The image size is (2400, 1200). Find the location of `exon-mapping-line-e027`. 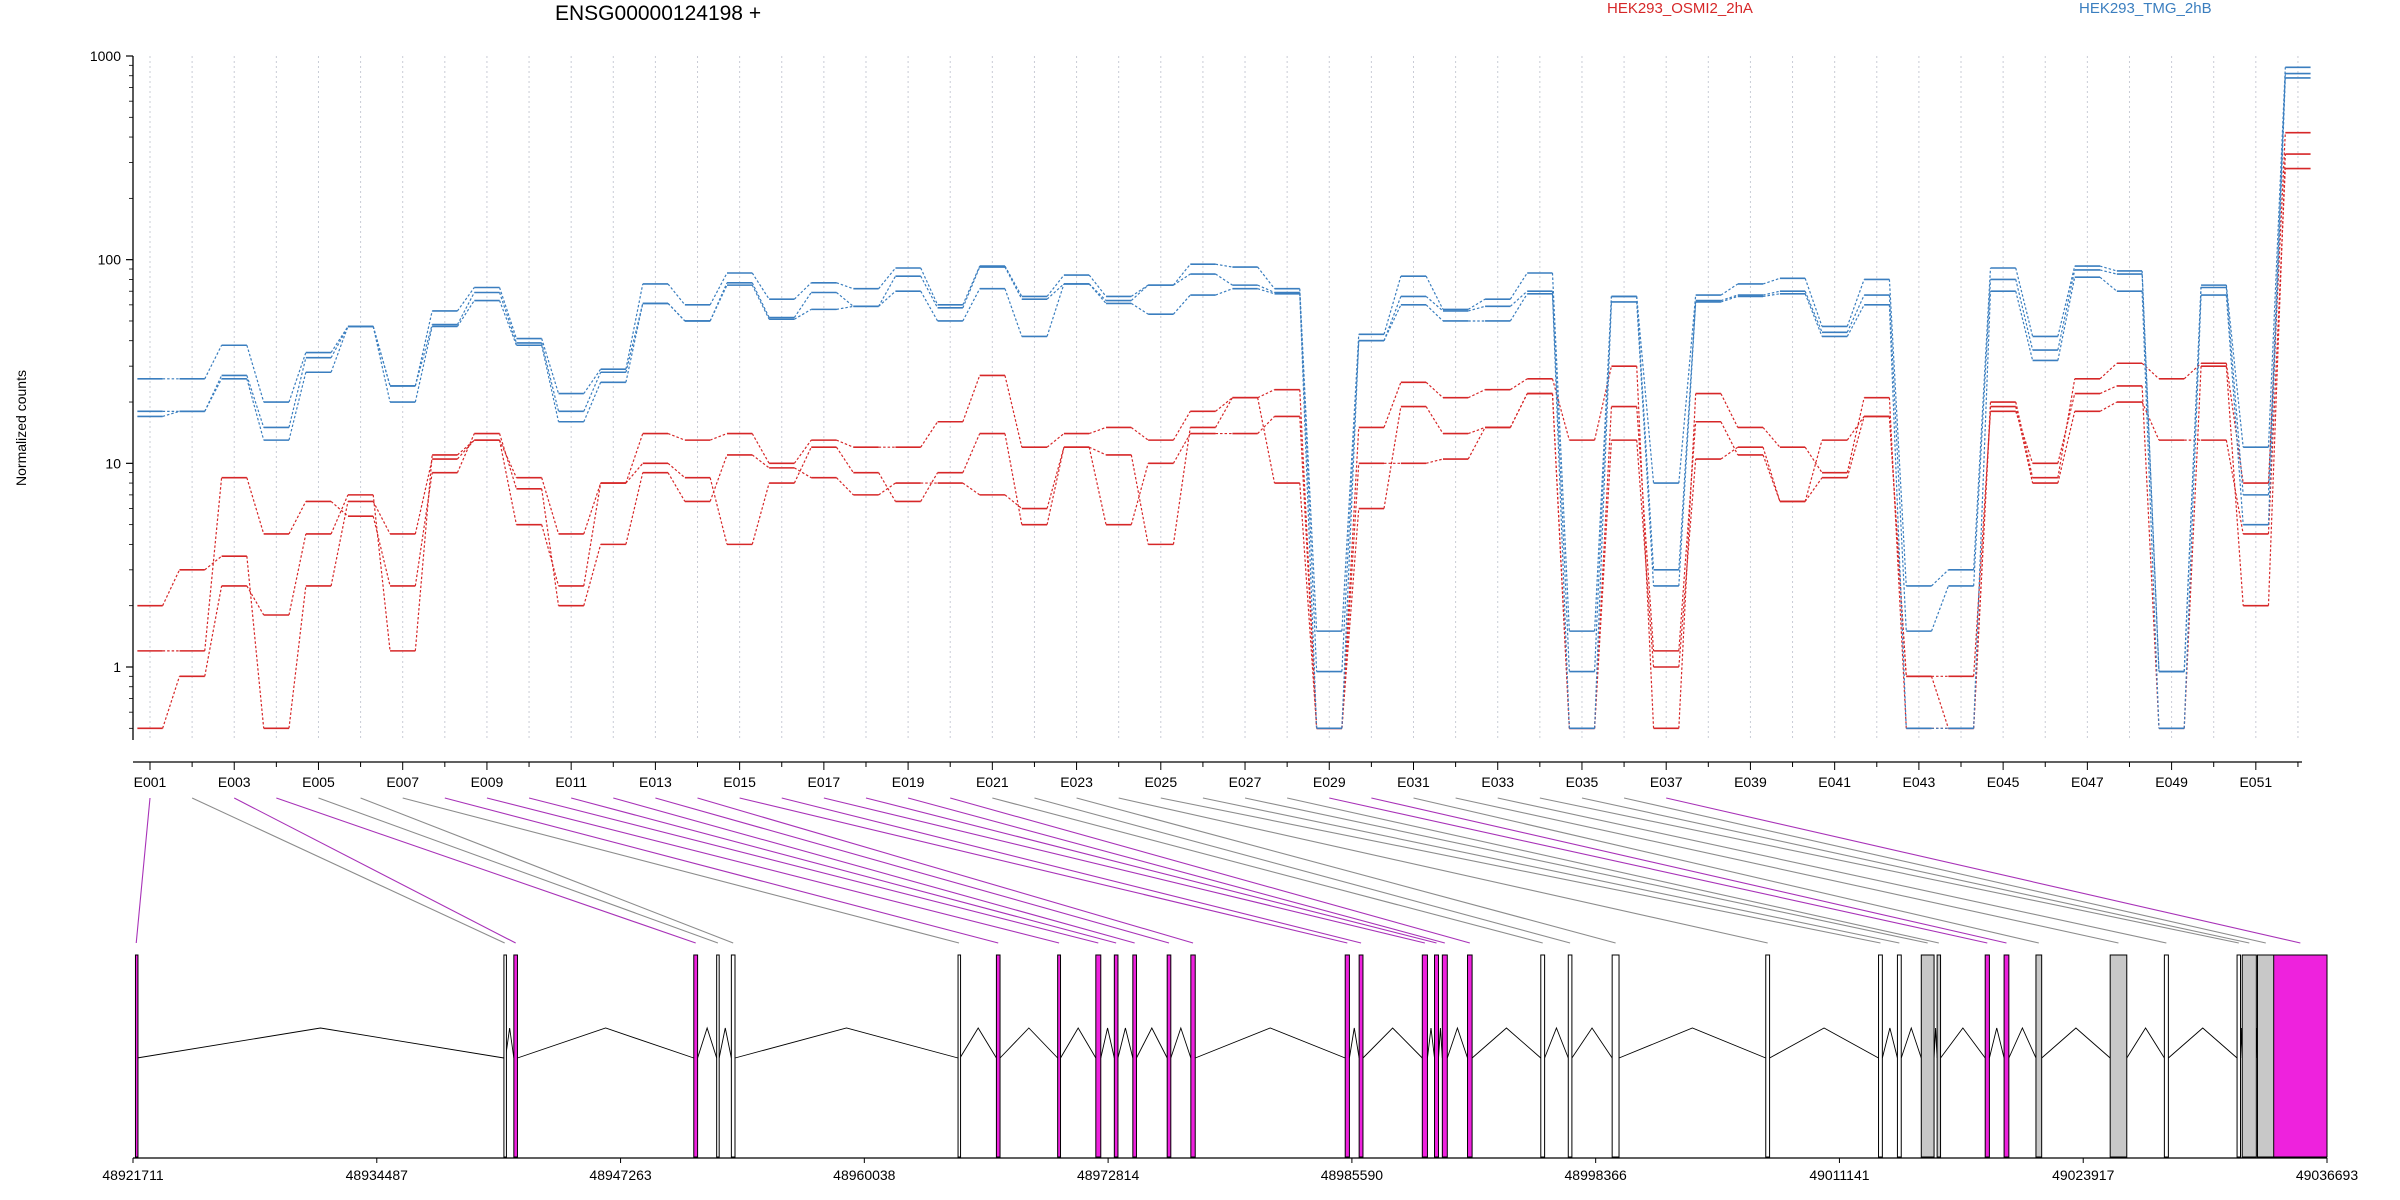

exon-mapping-line-e027 is located at coordinates (1586, 870).